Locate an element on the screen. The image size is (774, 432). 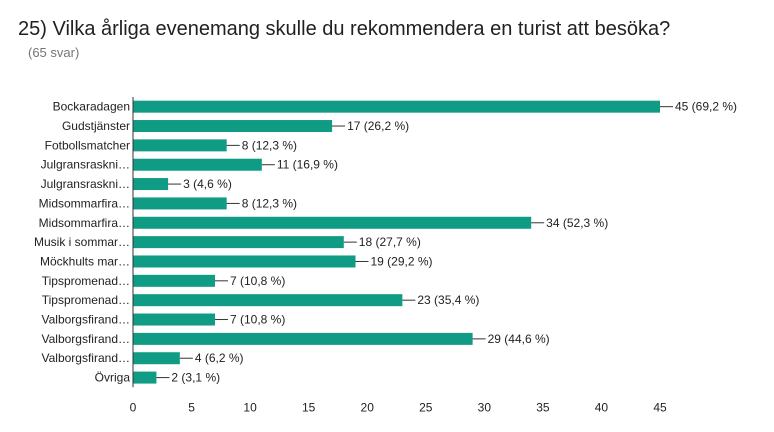
x-tick-label: 20 is located at coordinates (368, 407).